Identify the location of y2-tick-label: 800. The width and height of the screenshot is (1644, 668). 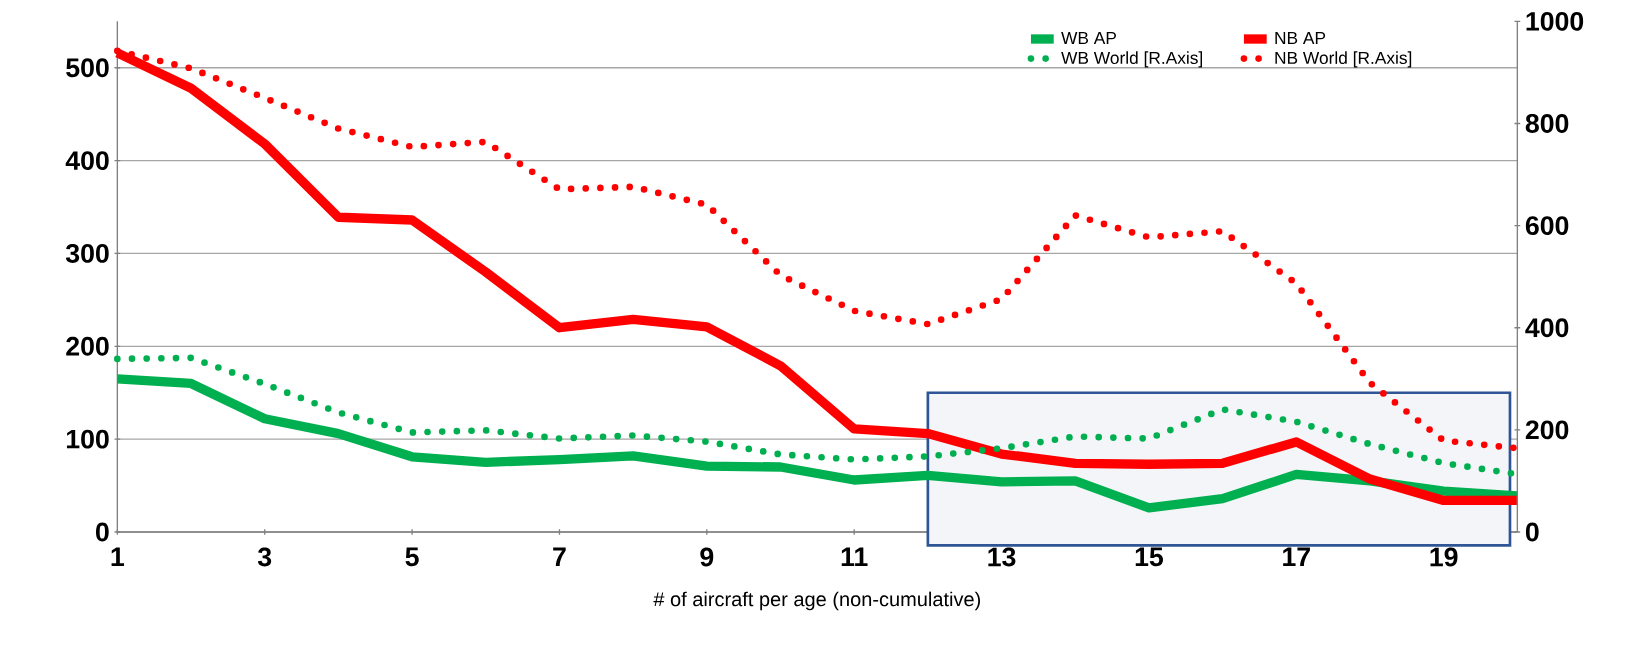
(1547, 123).